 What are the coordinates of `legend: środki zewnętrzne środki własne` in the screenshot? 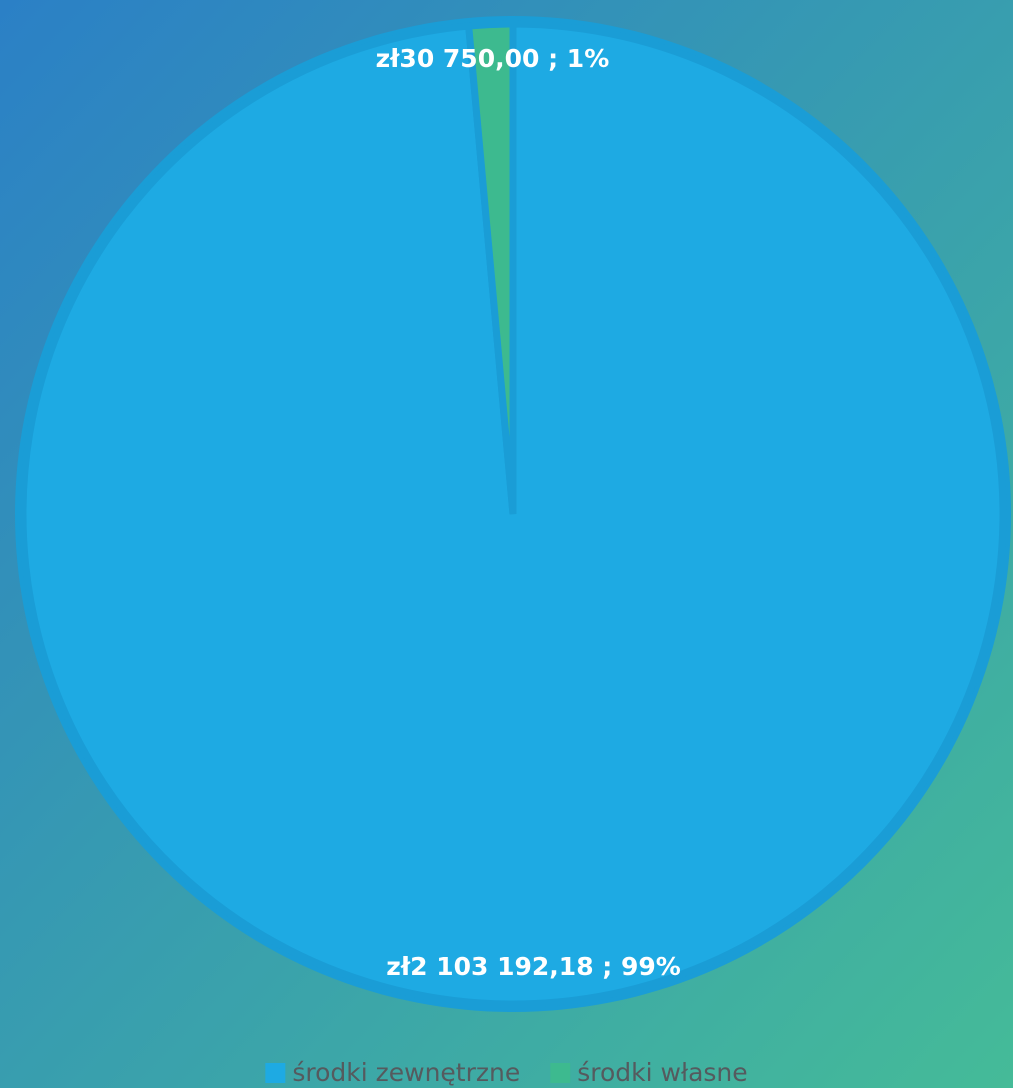 It's located at (506, 1072).